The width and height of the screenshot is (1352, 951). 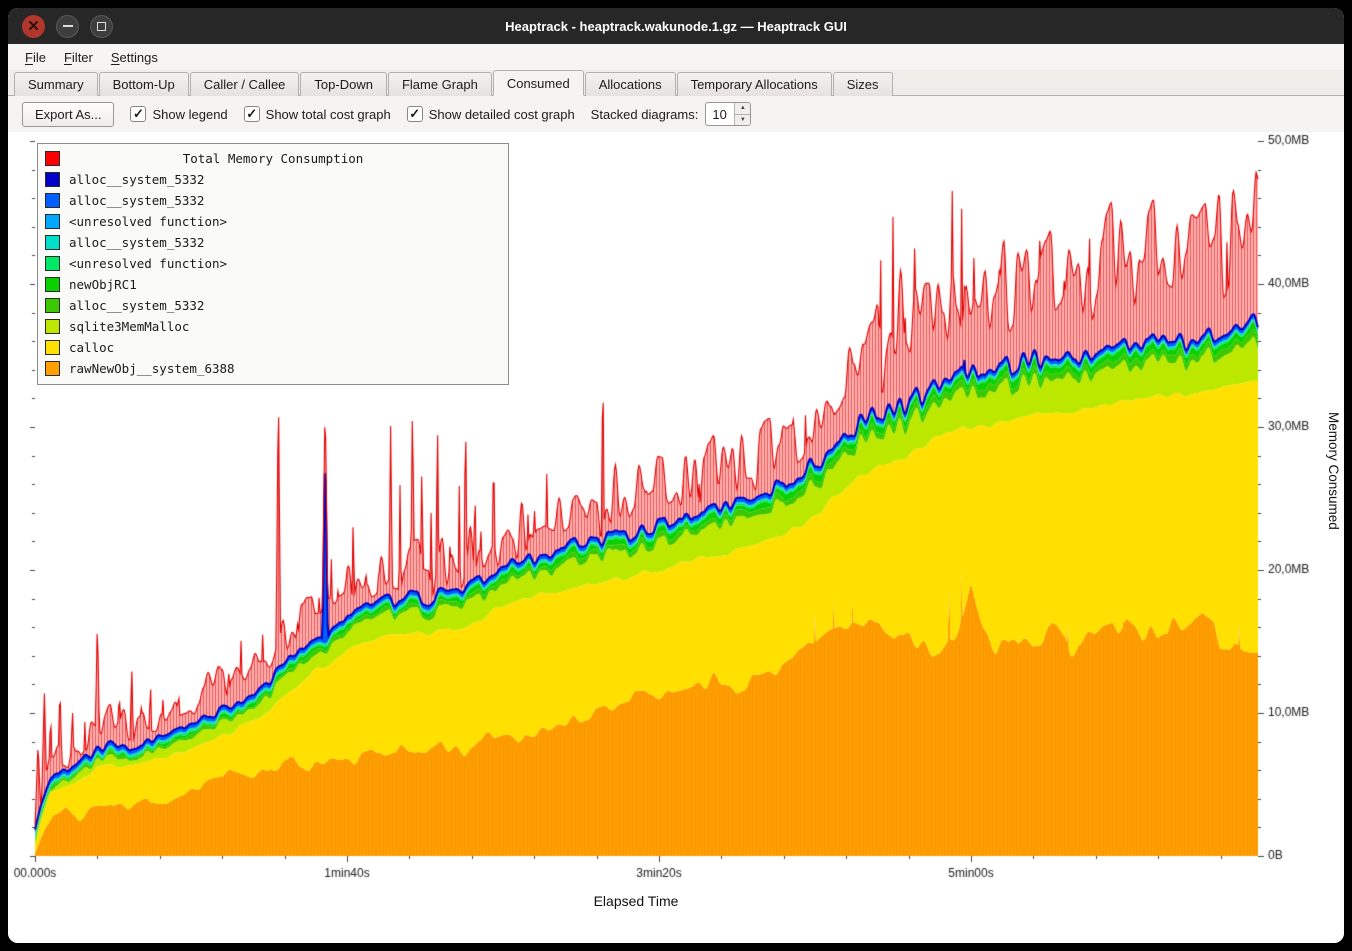 I want to click on window-close-button: ✕, so click(x=33, y=26).